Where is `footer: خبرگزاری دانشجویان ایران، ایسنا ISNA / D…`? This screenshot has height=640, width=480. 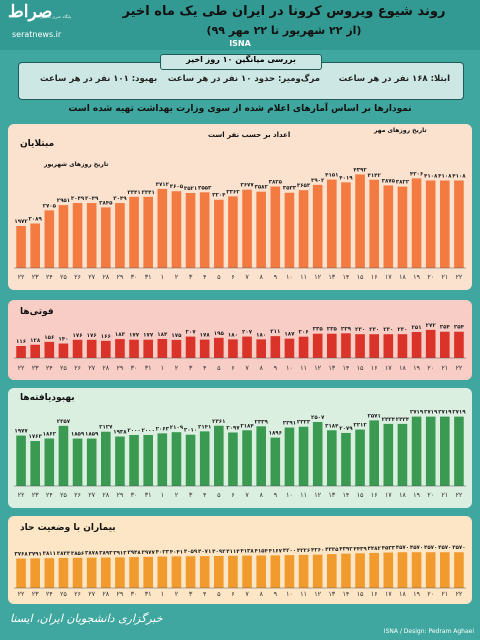 footer: خبرگزاری دانشجویان ایران، ایسنا ISNA / D… is located at coordinates (240, 624).